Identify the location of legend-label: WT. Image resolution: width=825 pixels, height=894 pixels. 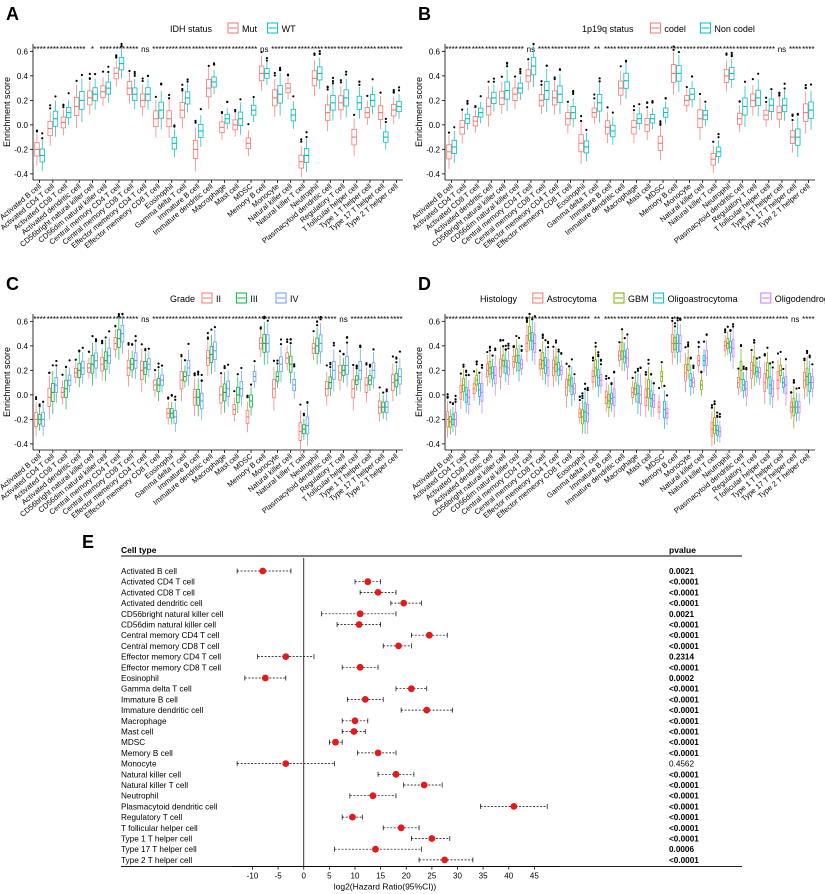
(289, 29).